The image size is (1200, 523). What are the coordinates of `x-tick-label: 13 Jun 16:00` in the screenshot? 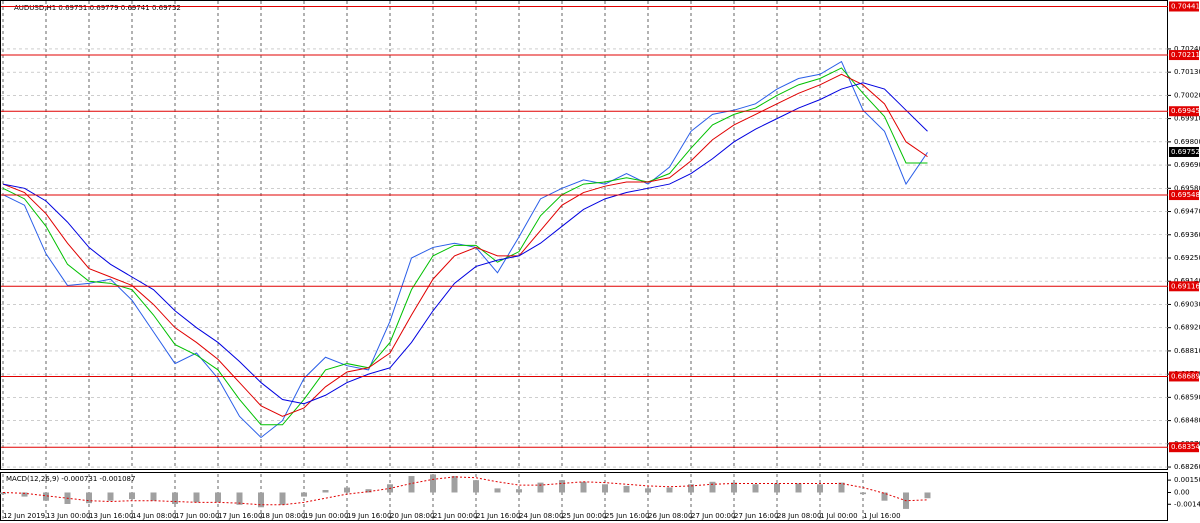 It's located at (111, 516).